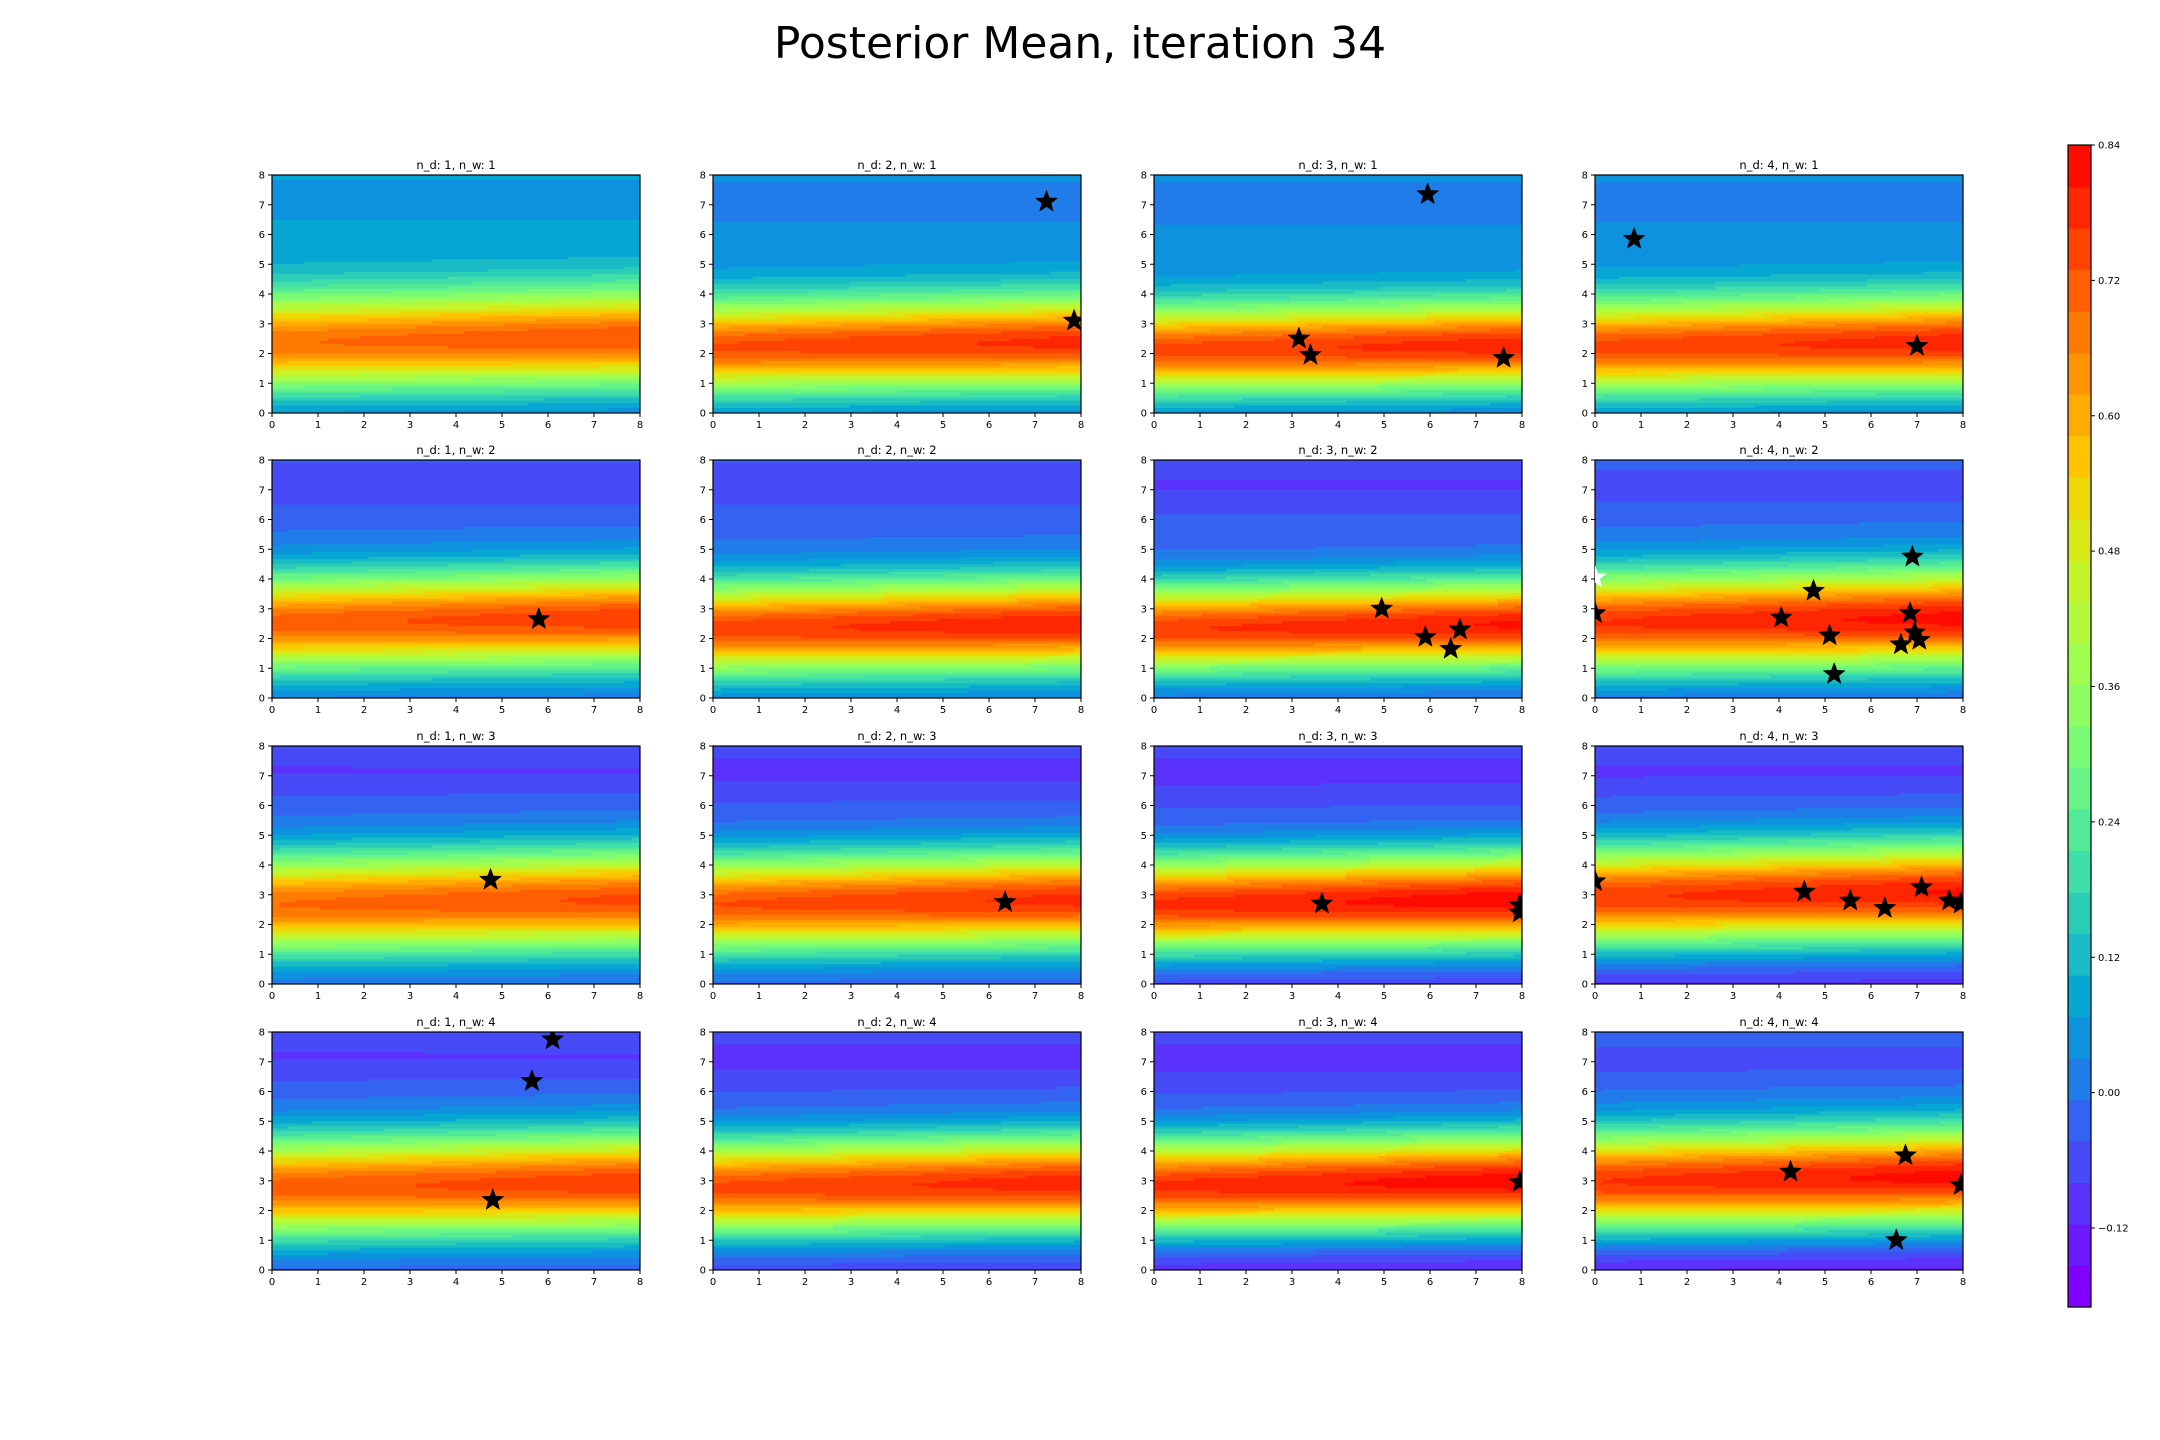  Describe the element at coordinates (1337, 165) in the screenshot. I see `subplot-title: n_d: 3, n_w: 1` at that location.